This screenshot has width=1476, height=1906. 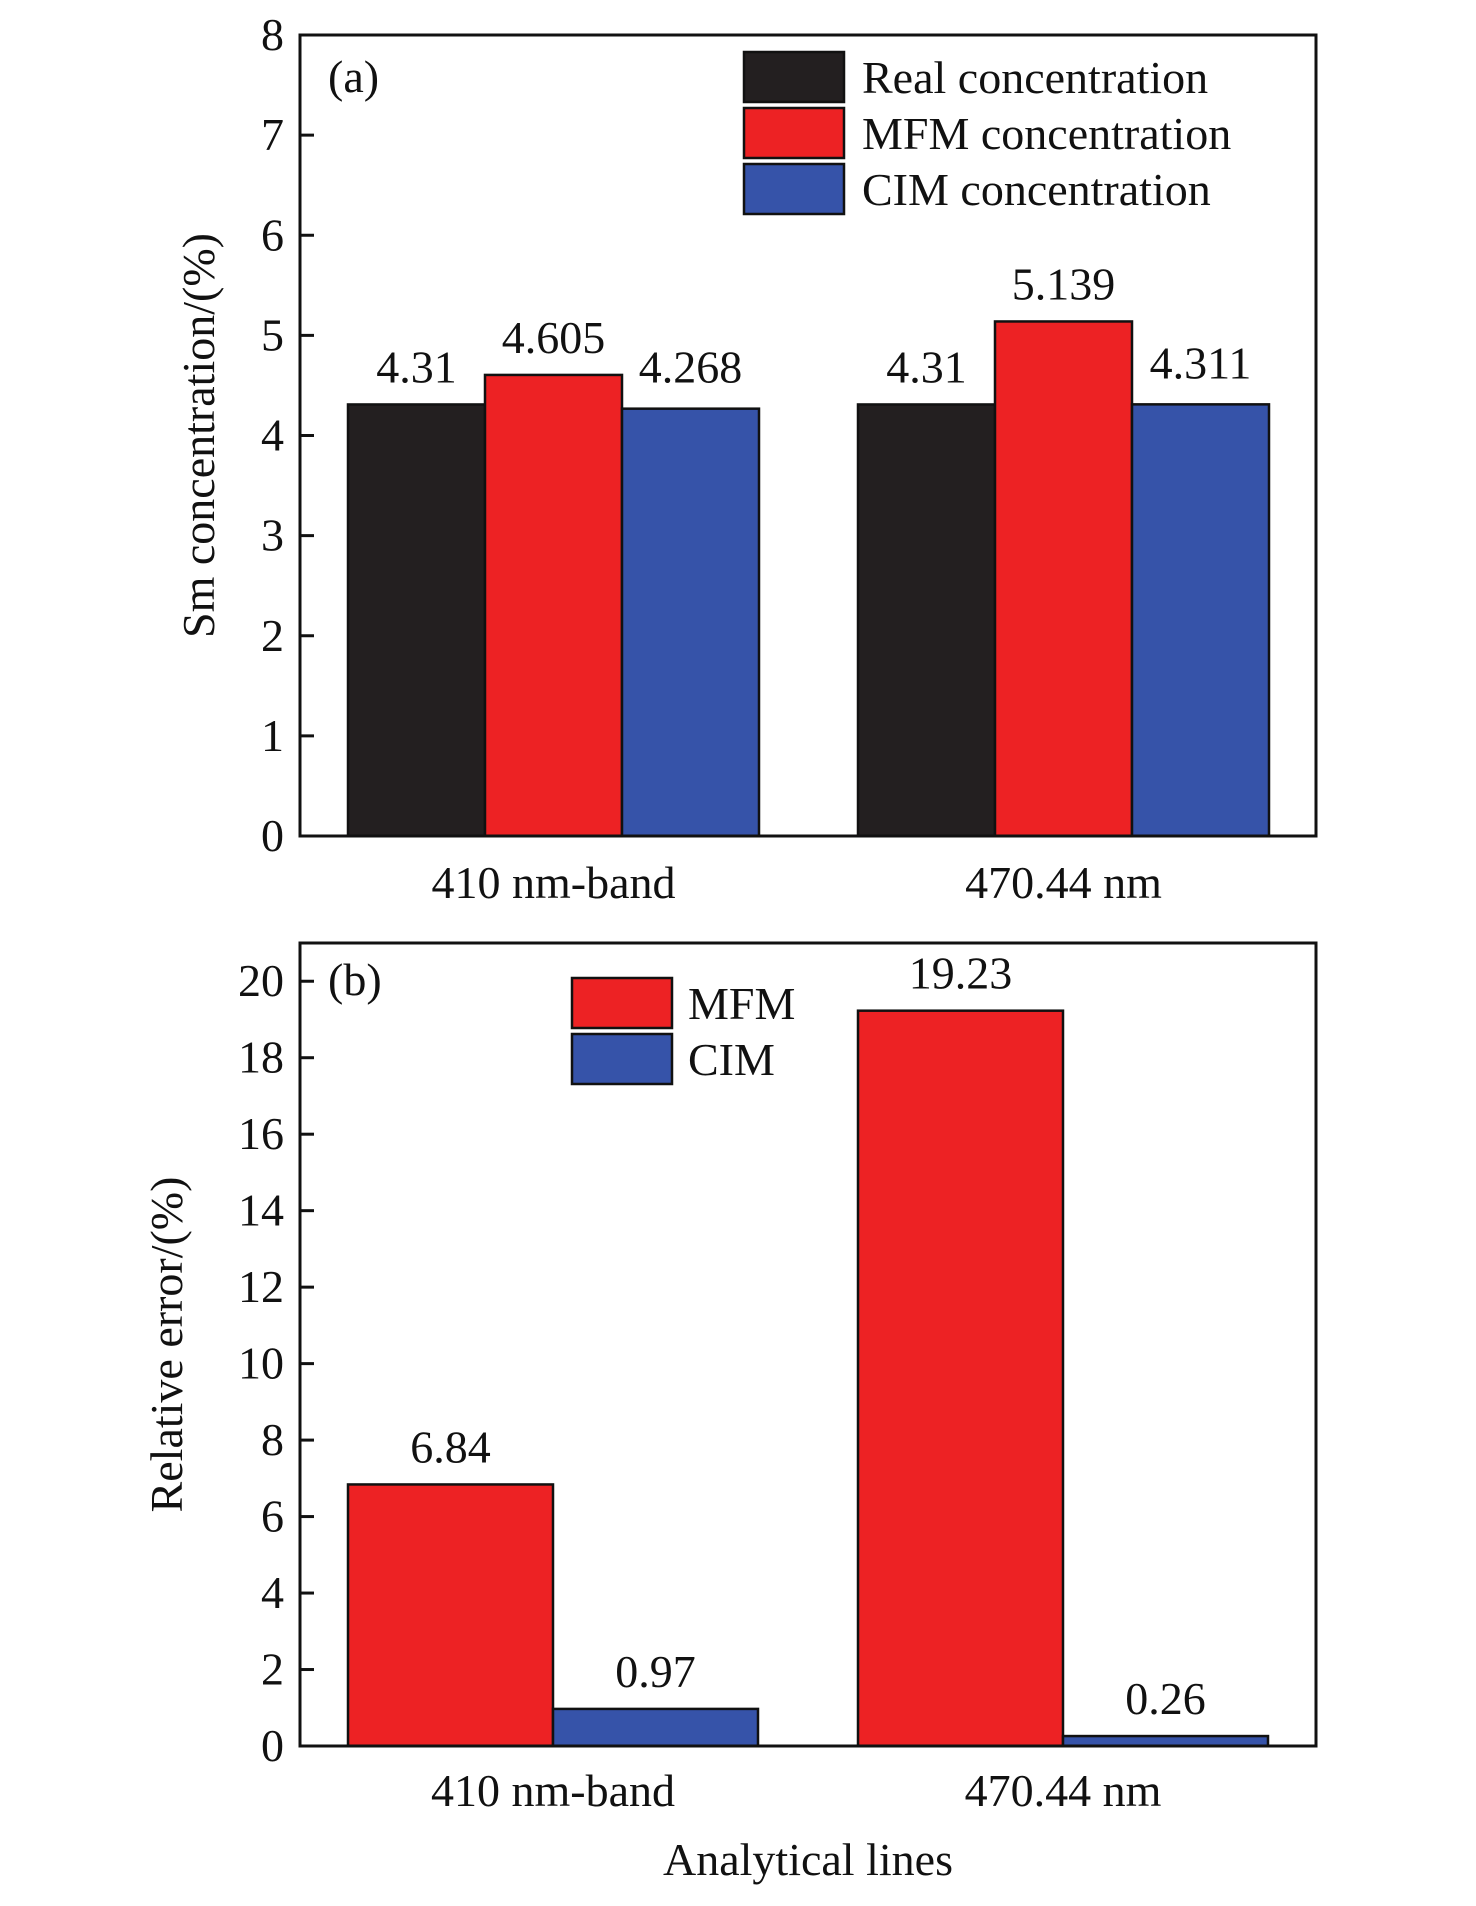 What do you see at coordinates (741, 1003) in the screenshot?
I see `panel-b-legend-label-1: MFM` at bounding box center [741, 1003].